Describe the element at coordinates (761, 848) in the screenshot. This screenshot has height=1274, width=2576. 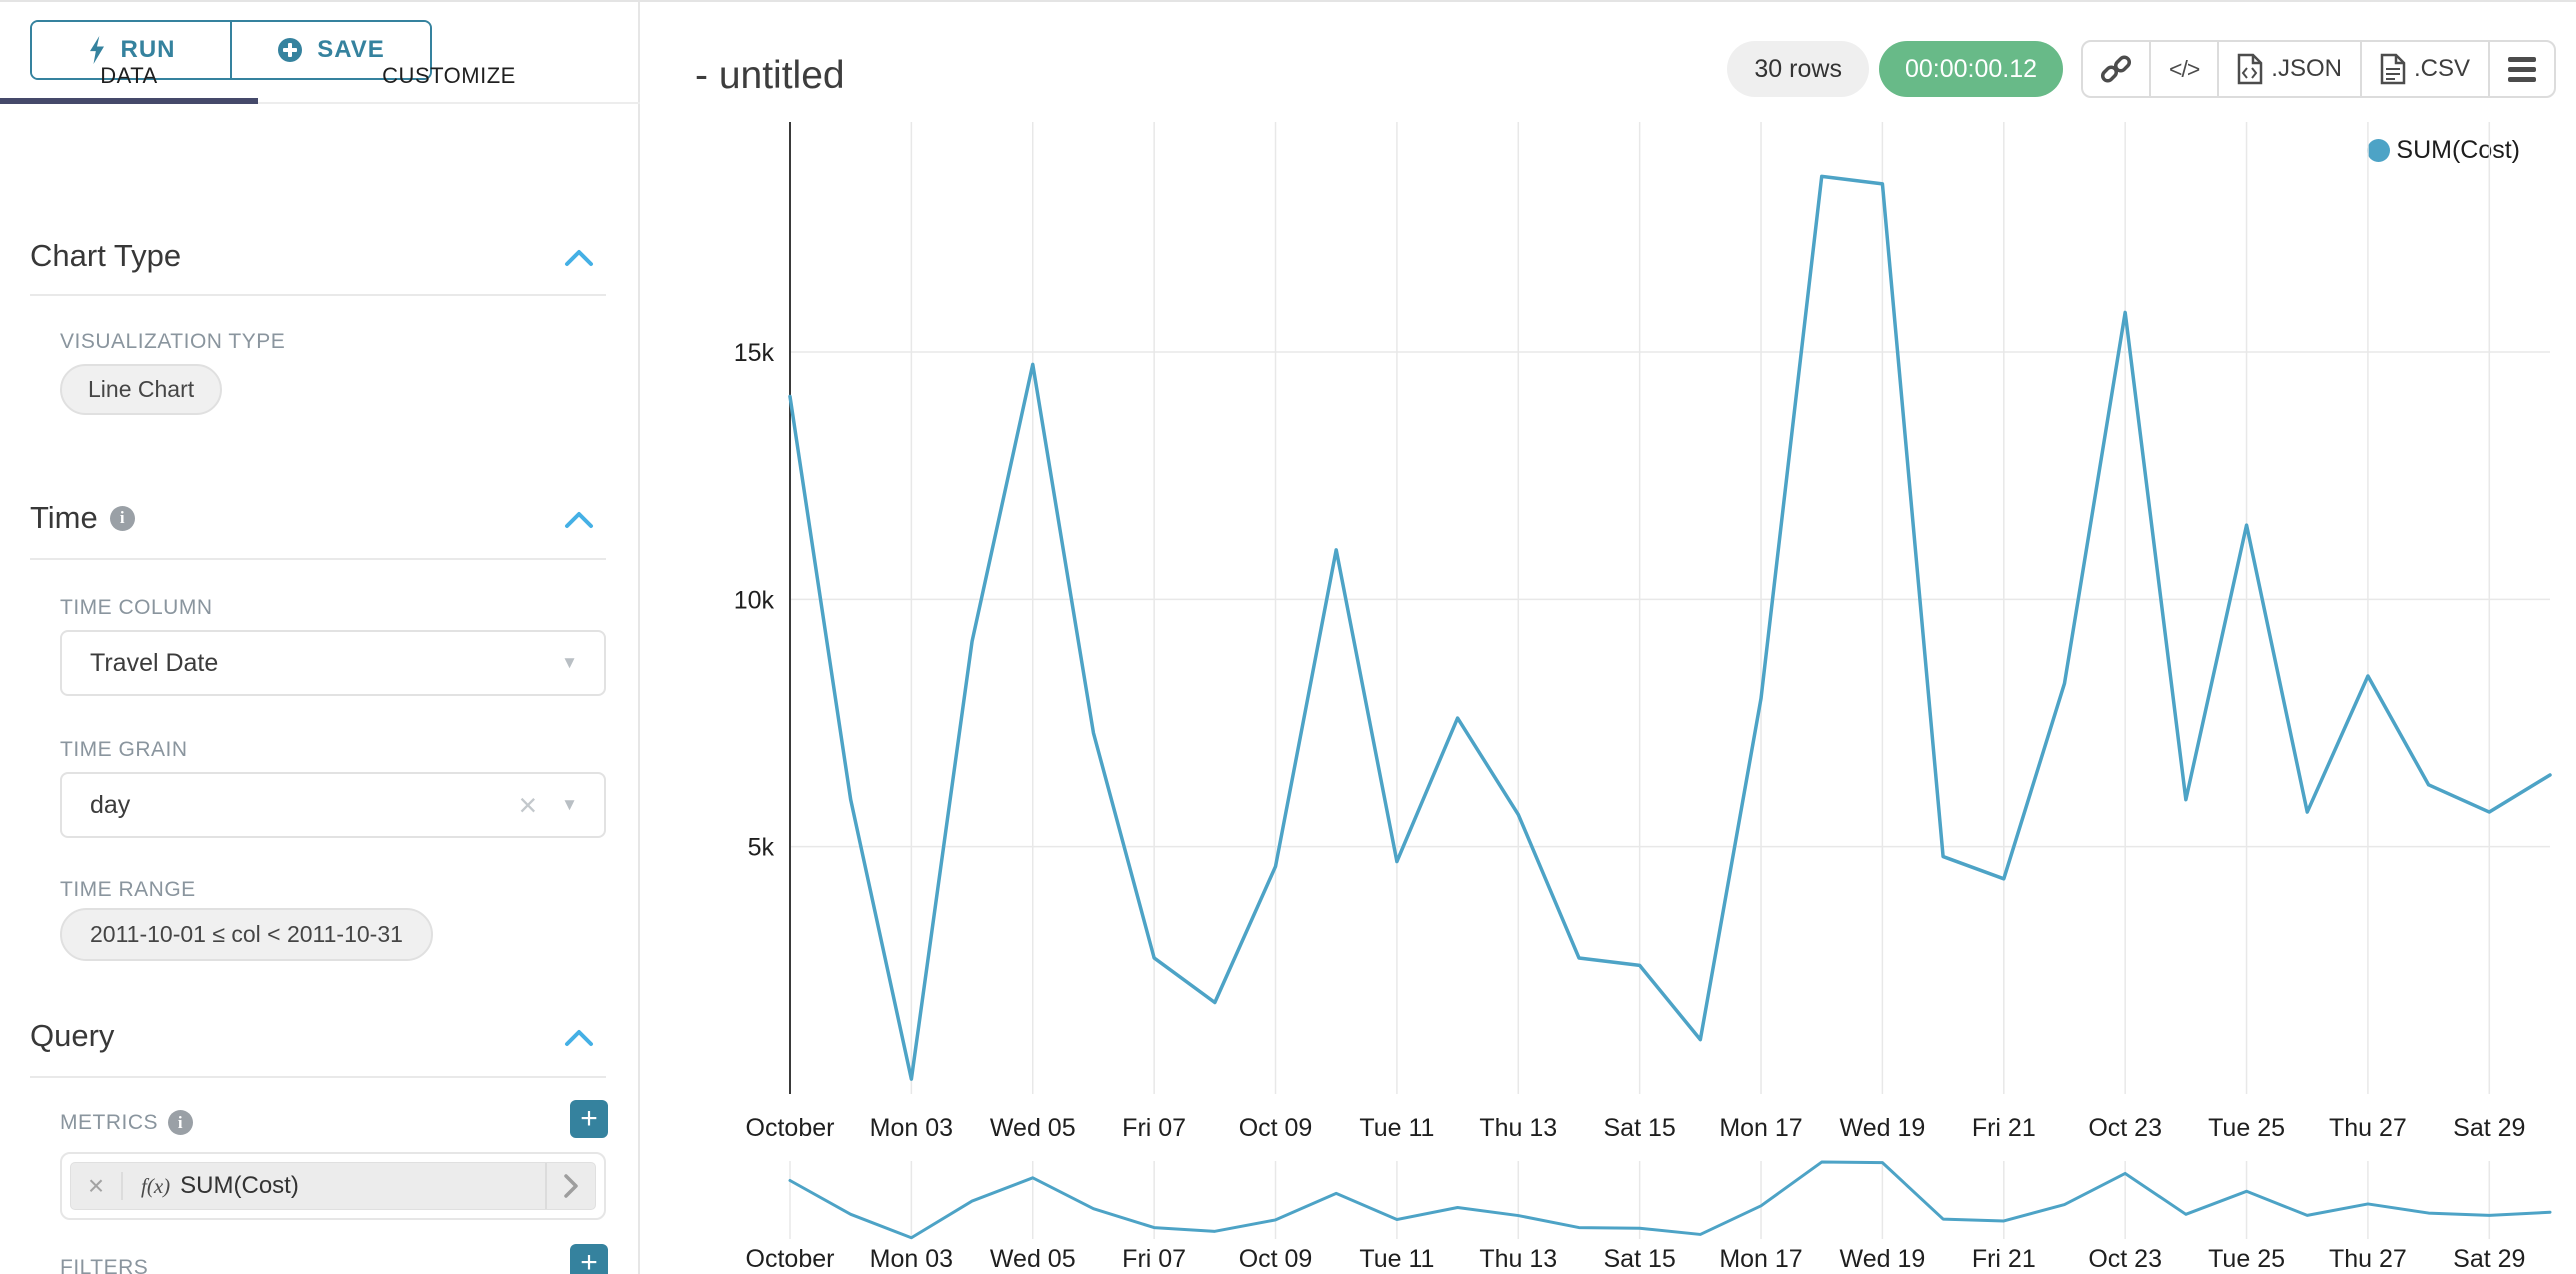
I see `svg-text: 5k` at that location.